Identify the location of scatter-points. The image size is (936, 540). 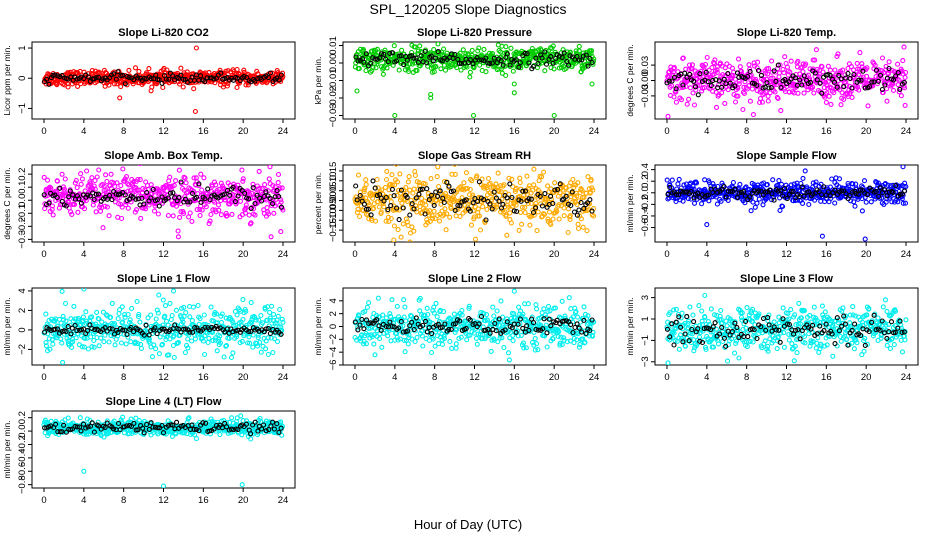
(474, 325).